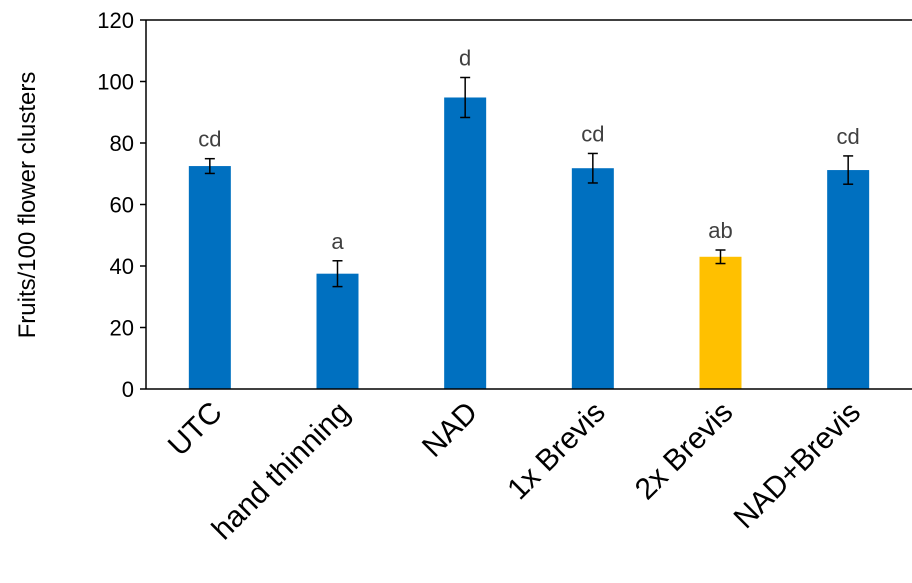 The height and width of the screenshot is (583, 912). Describe the element at coordinates (122, 266) in the screenshot. I see `y-tick-label: 40` at that location.